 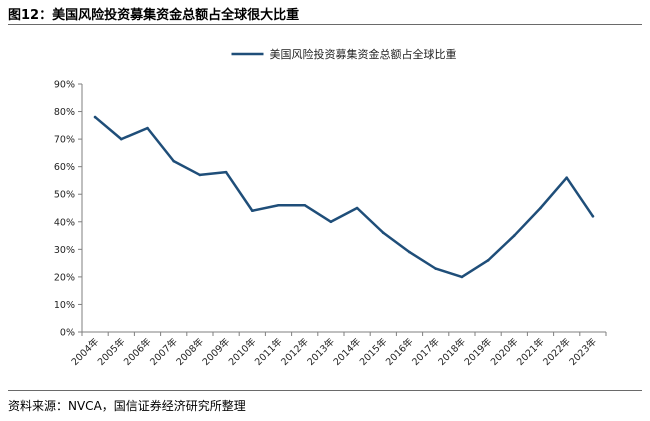 I want to click on source-divider, so click(x=325, y=390).